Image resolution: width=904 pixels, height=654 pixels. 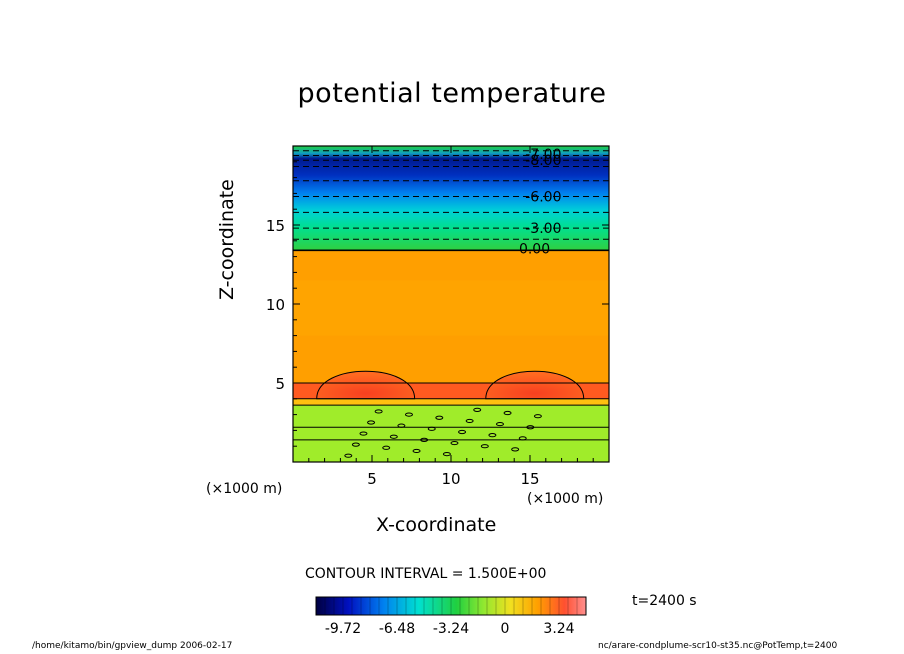 I want to click on z-axis-label: Z-coordinate, so click(x=227, y=239).